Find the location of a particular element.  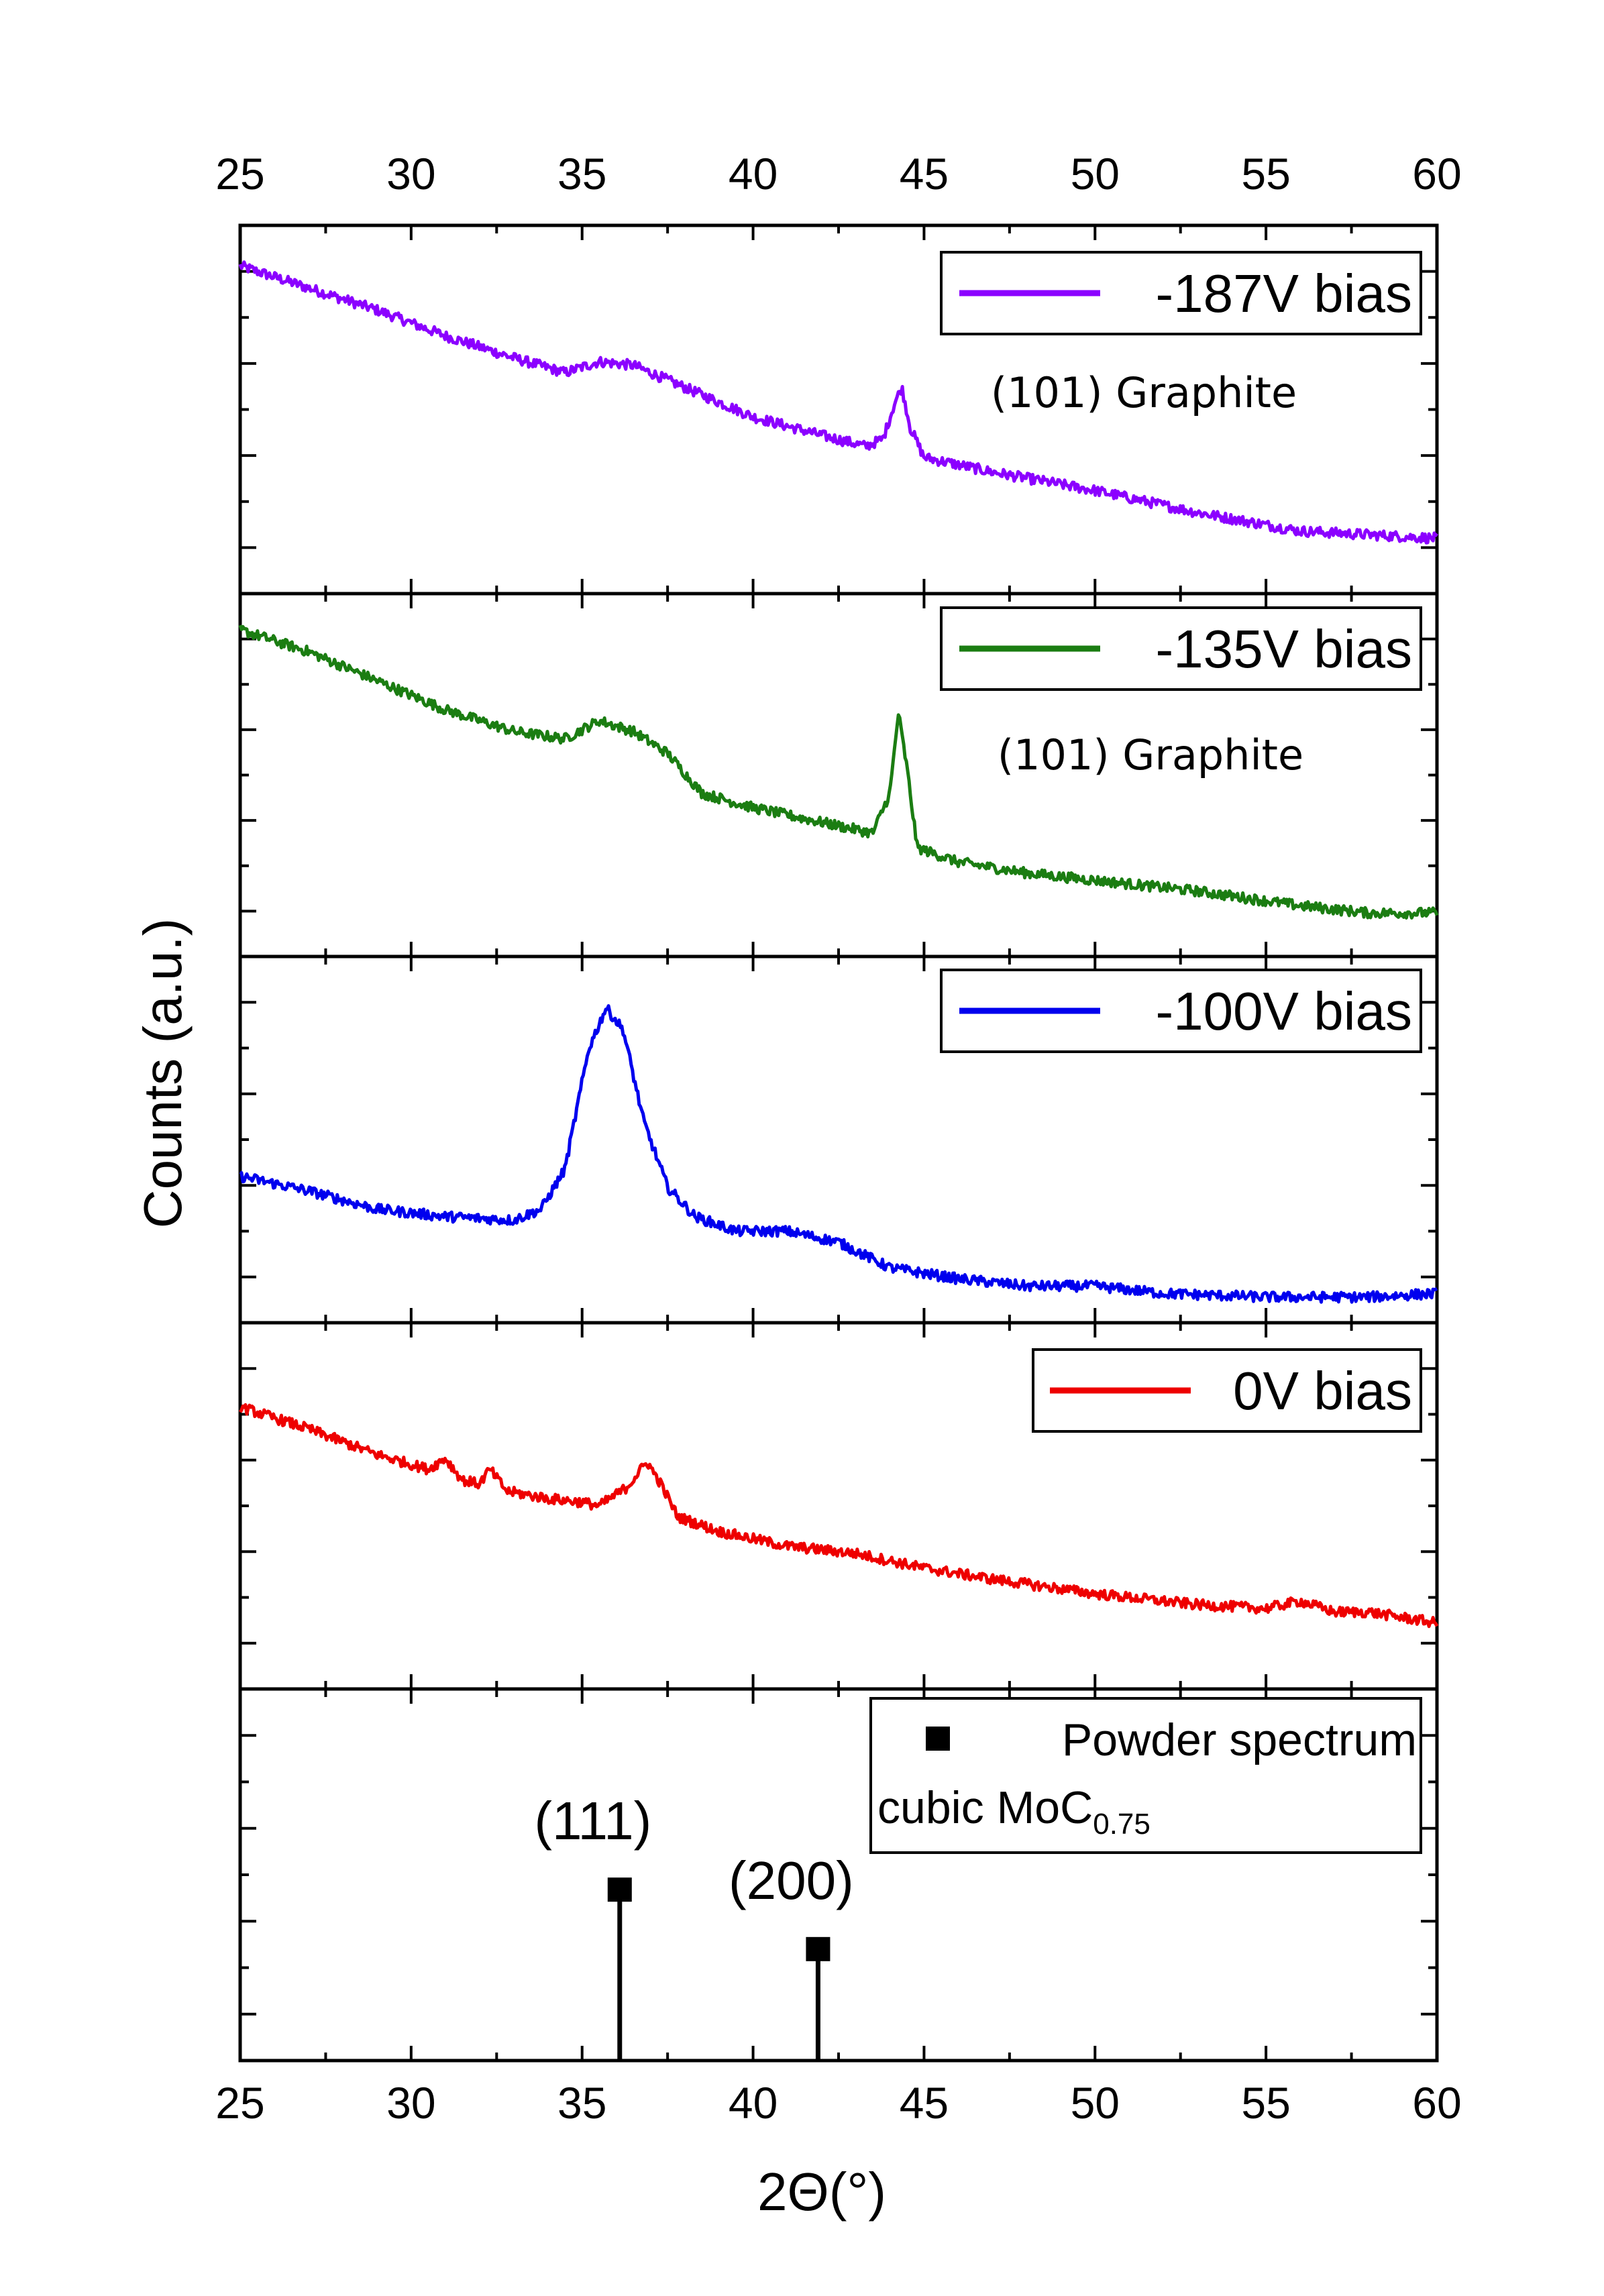

series-0V is located at coordinates (839, 1516).